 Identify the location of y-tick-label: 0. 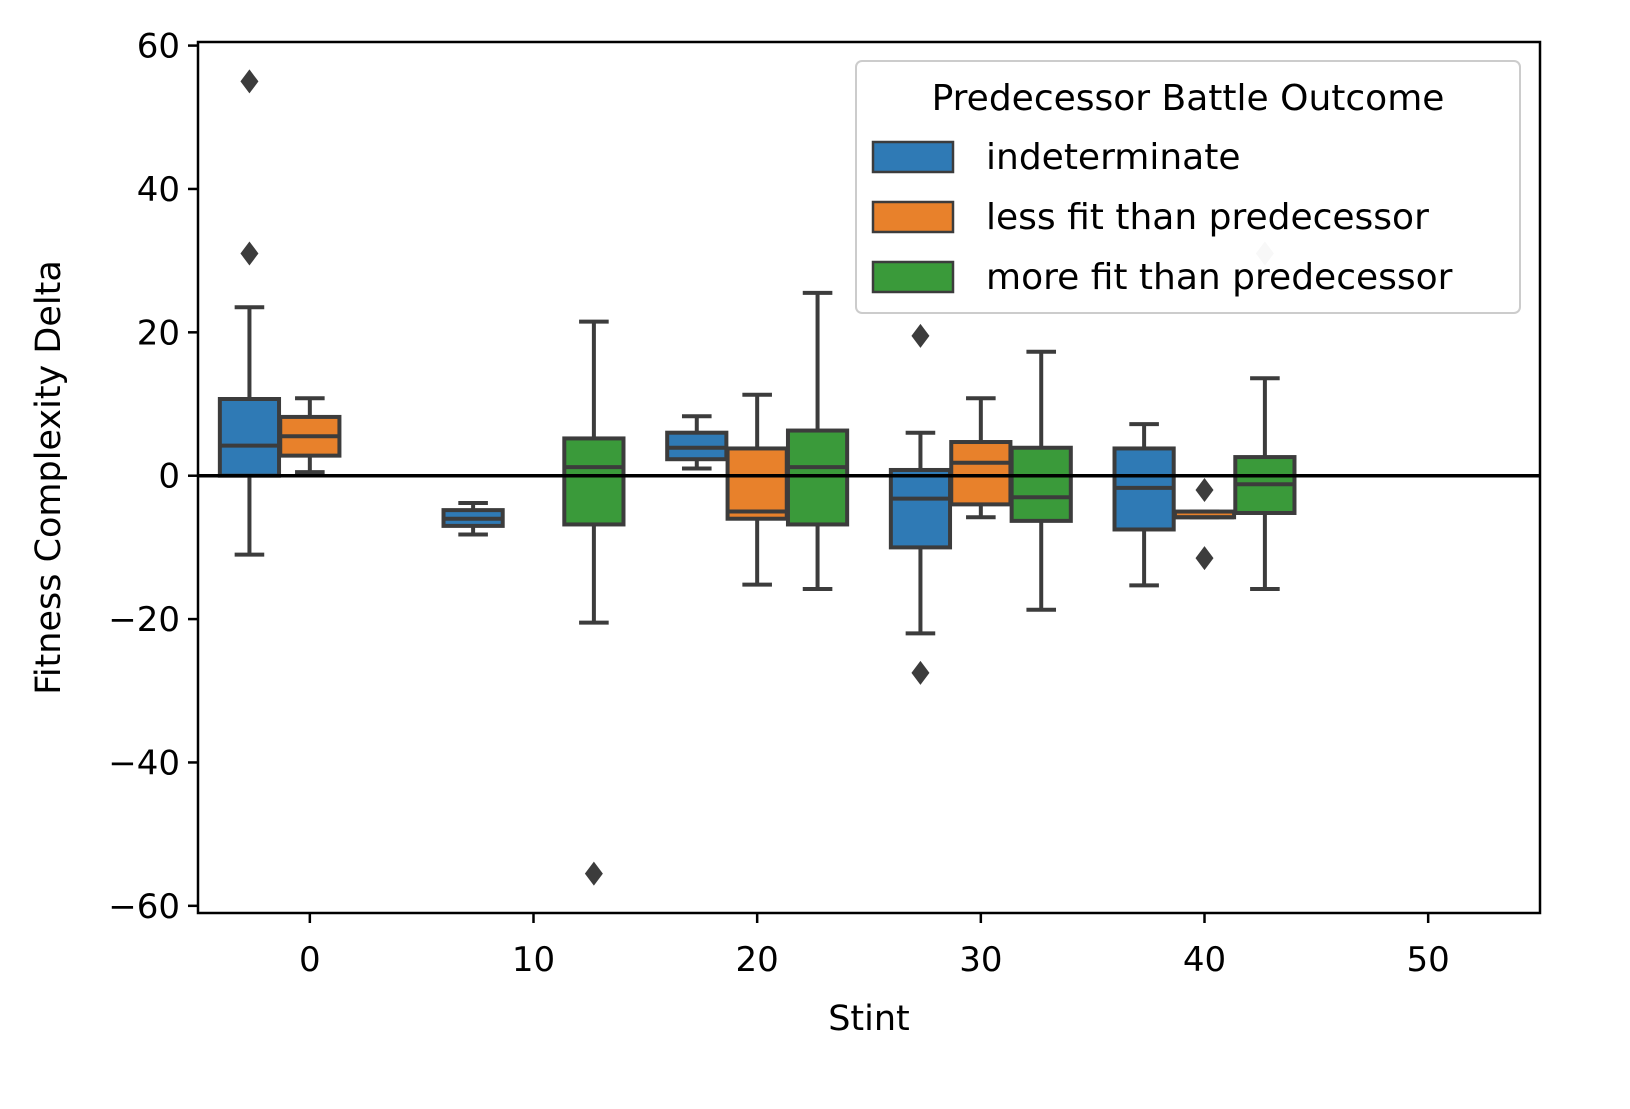
(169, 477).